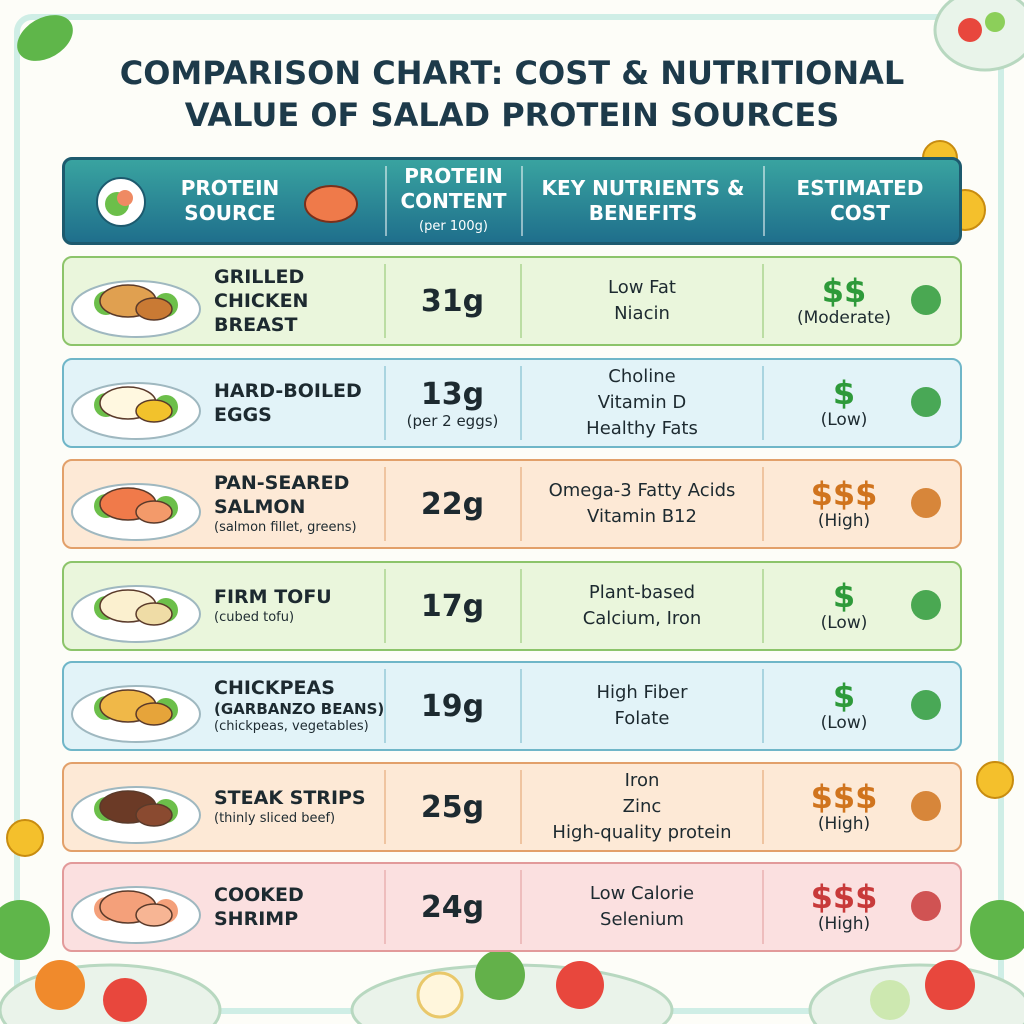  What do you see at coordinates (642, 780) in the screenshot?
I see `nutrient: Iron` at bounding box center [642, 780].